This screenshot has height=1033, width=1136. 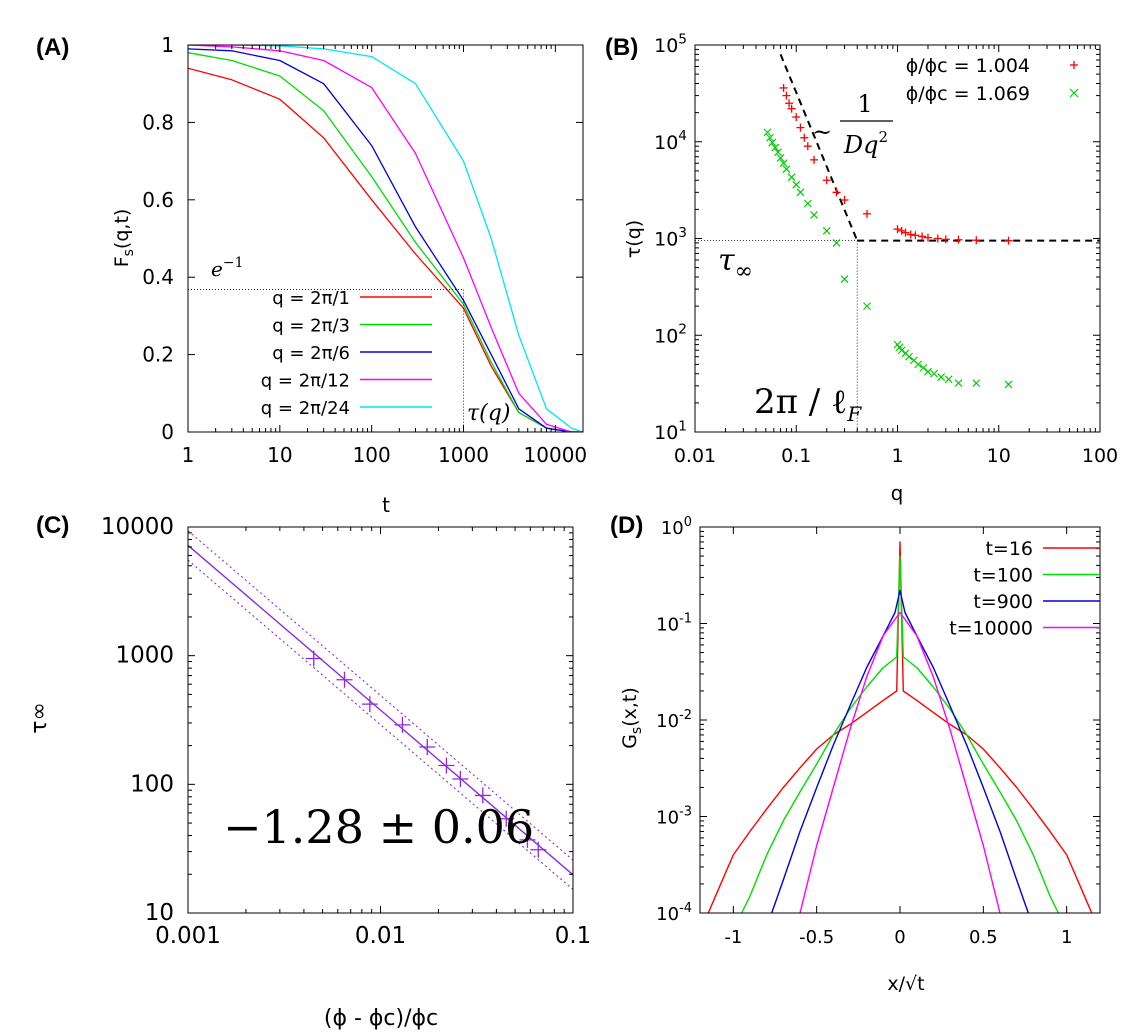 I want to click on tau-infinity-label: τ∞, so click(x=735, y=263).